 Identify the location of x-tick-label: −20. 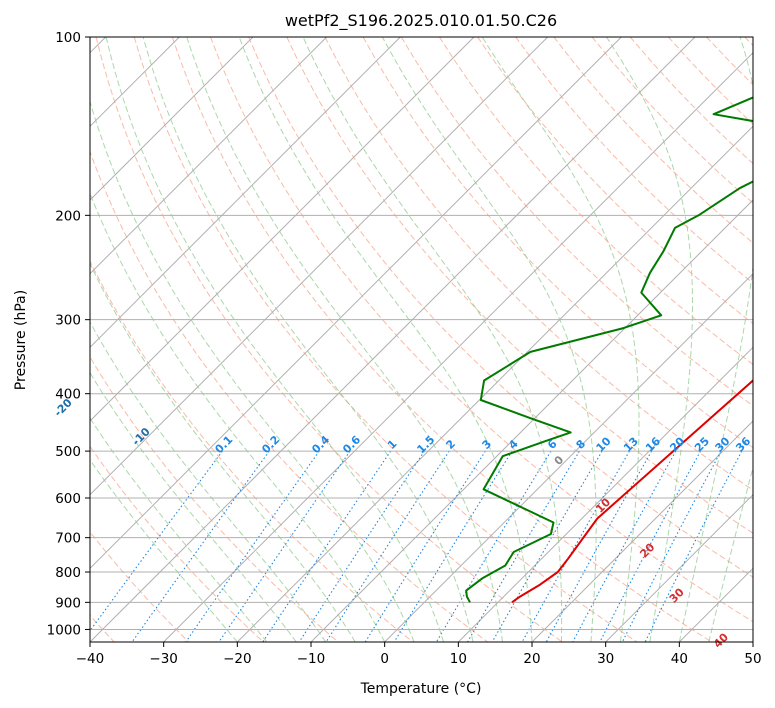
(237, 659).